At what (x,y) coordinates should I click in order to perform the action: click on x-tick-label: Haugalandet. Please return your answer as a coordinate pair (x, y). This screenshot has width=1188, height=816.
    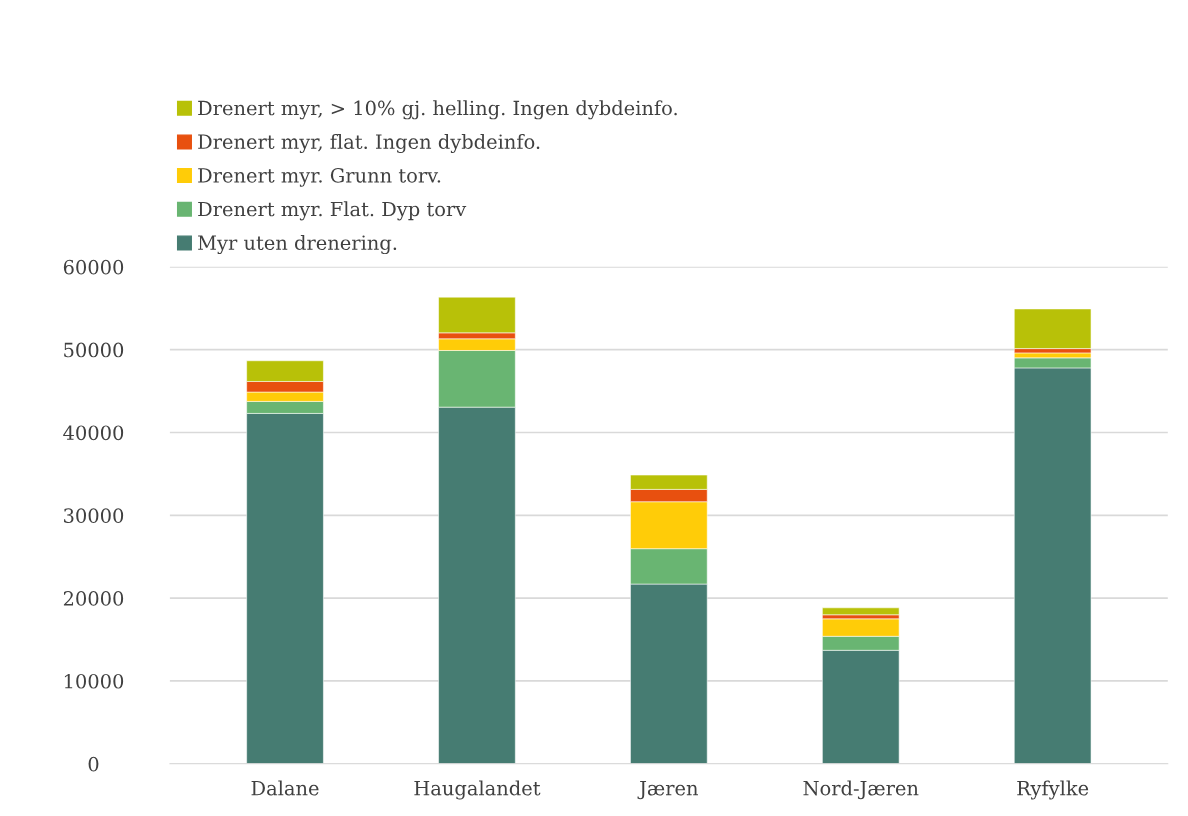
    Looking at the image, I should click on (477, 790).